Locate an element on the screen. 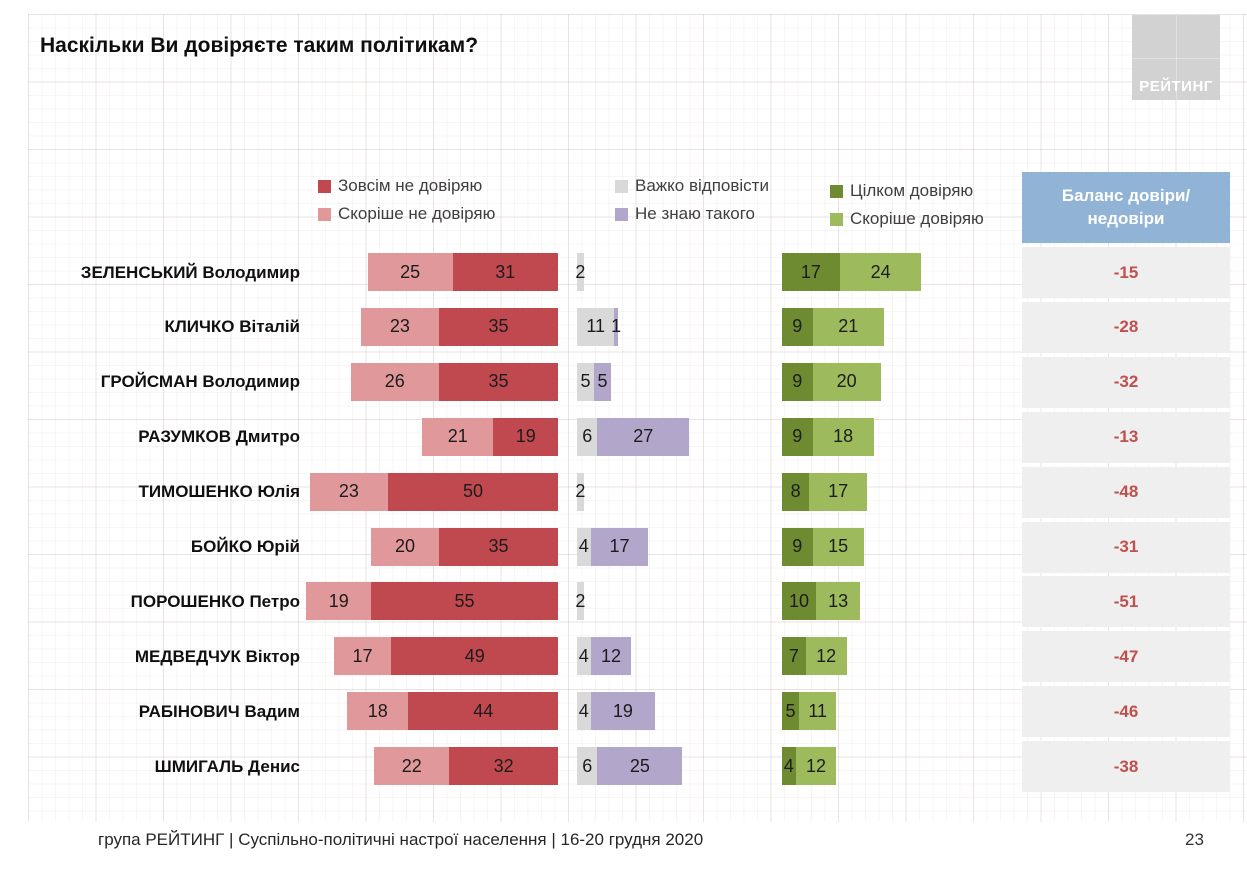 This screenshot has height=870, width=1247. neutral-bar: 6 27 is located at coordinates (633, 436).